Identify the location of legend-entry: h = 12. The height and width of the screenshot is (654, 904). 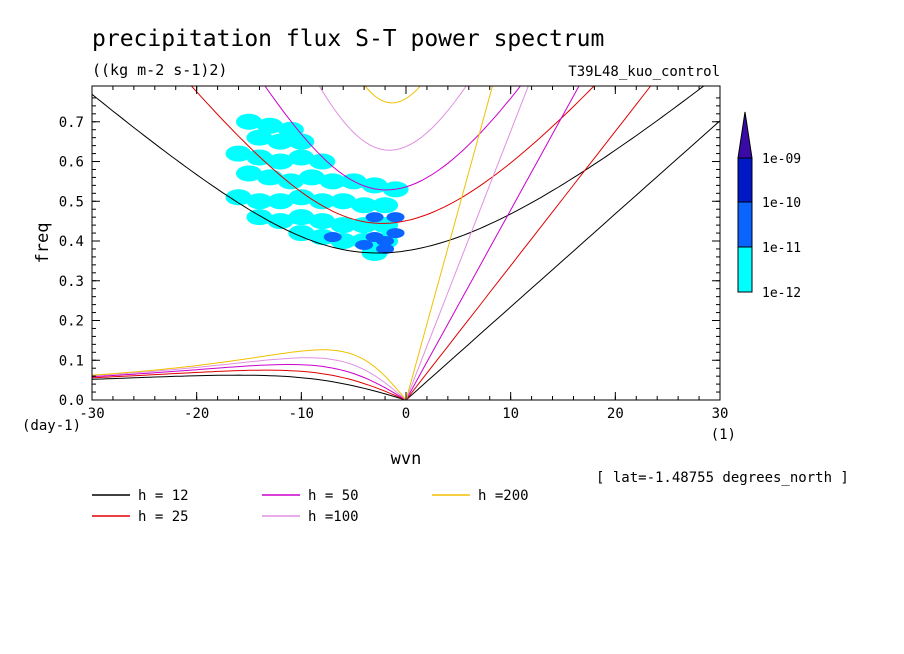
(163, 496).